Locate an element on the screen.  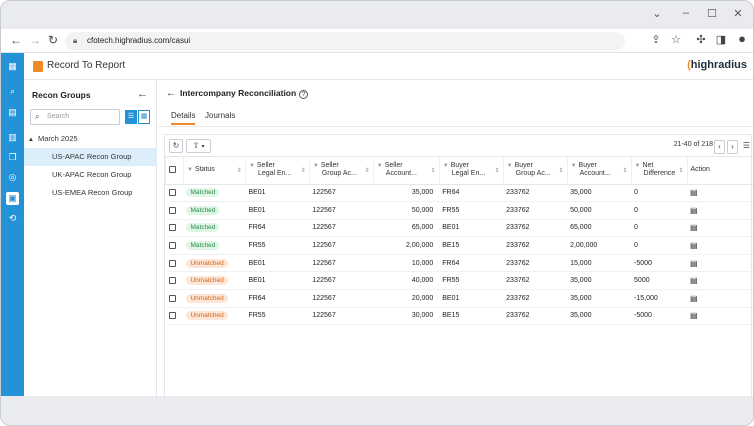
checkbox is located at coordinates (172, 170).